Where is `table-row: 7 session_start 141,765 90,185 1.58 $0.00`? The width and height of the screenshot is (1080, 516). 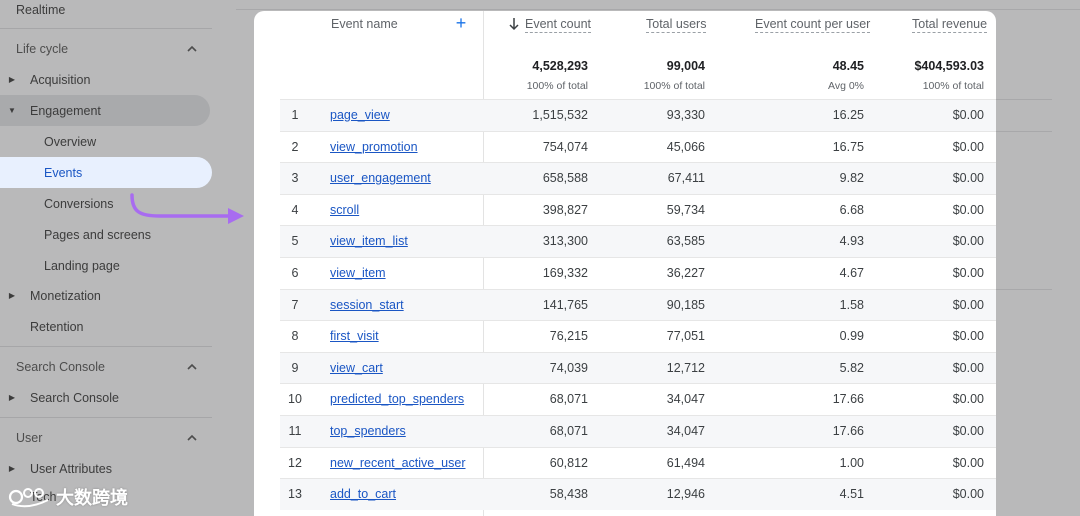 table-row: 7 session_start 141,765 90,185 1.58 $0.00 is located at coordinates (638, 304).